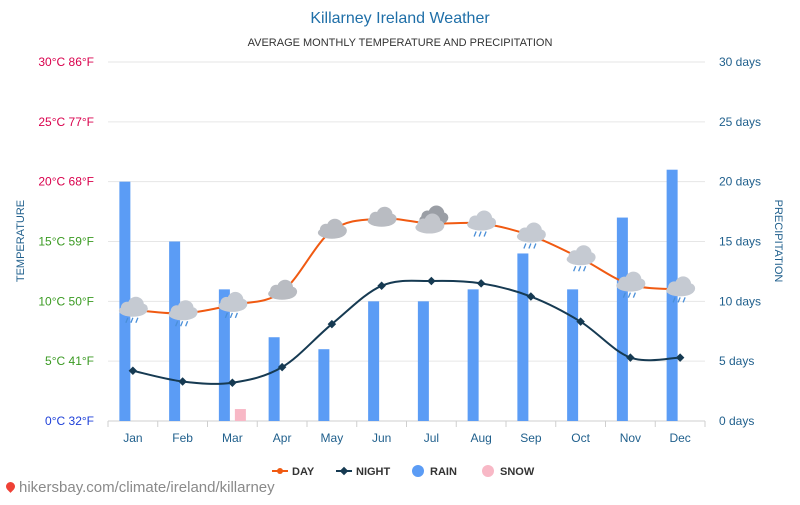  I want to click on month-axis: Jan Feb Mar Apr May Jun Jul Aug Sep Oct Nov Dec, so click(406, 433).